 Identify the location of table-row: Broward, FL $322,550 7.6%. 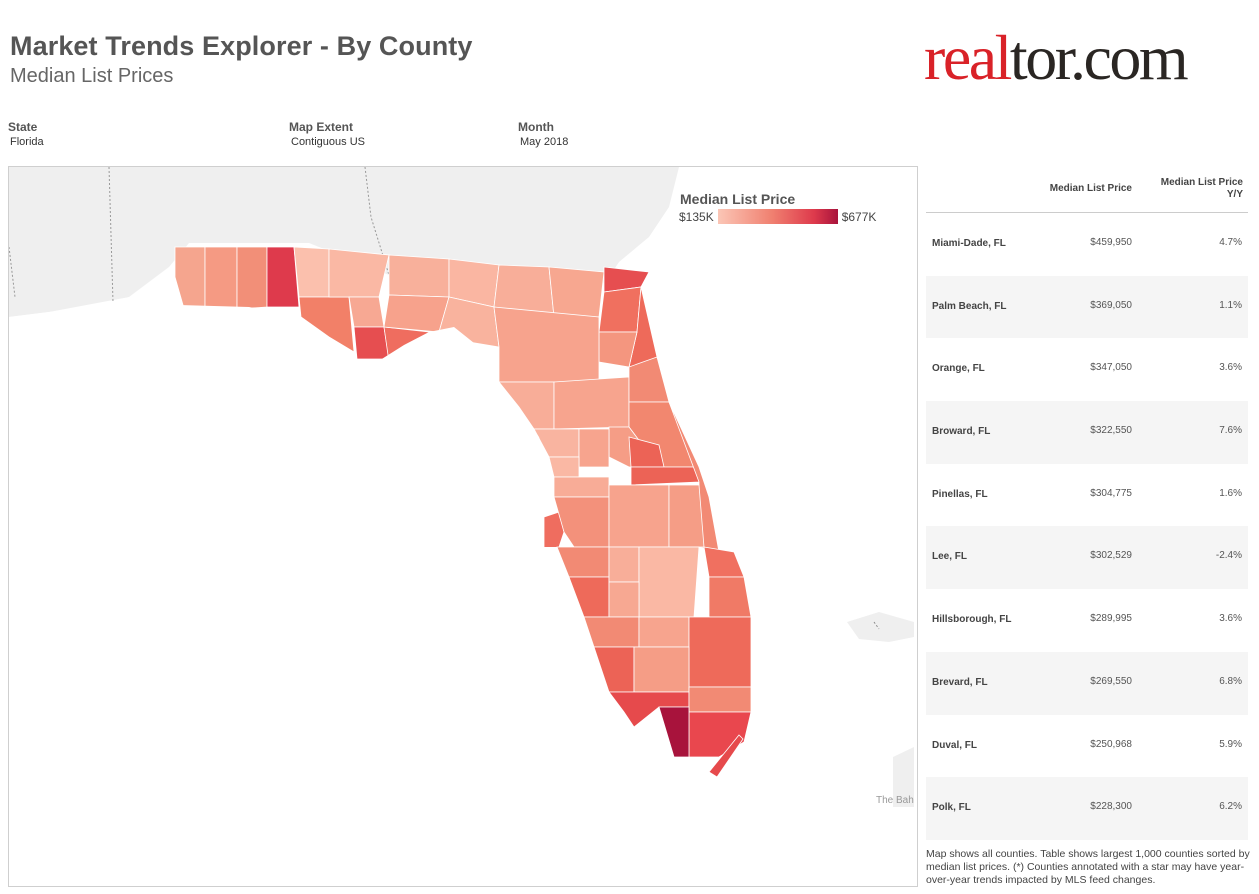
(1087, 432).